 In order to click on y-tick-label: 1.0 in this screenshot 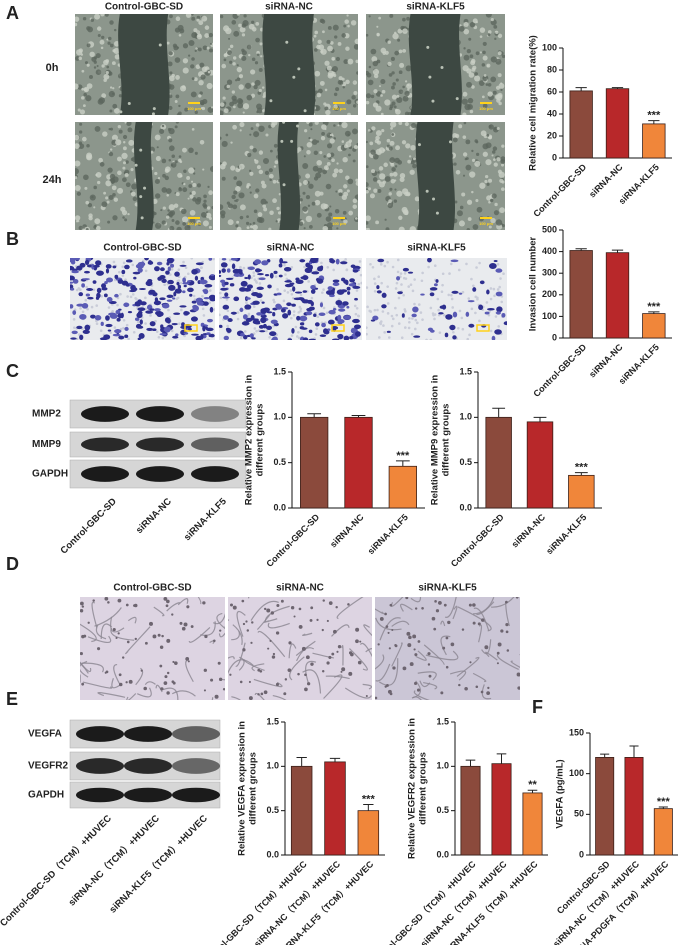, I will do `click(442, 766)`.